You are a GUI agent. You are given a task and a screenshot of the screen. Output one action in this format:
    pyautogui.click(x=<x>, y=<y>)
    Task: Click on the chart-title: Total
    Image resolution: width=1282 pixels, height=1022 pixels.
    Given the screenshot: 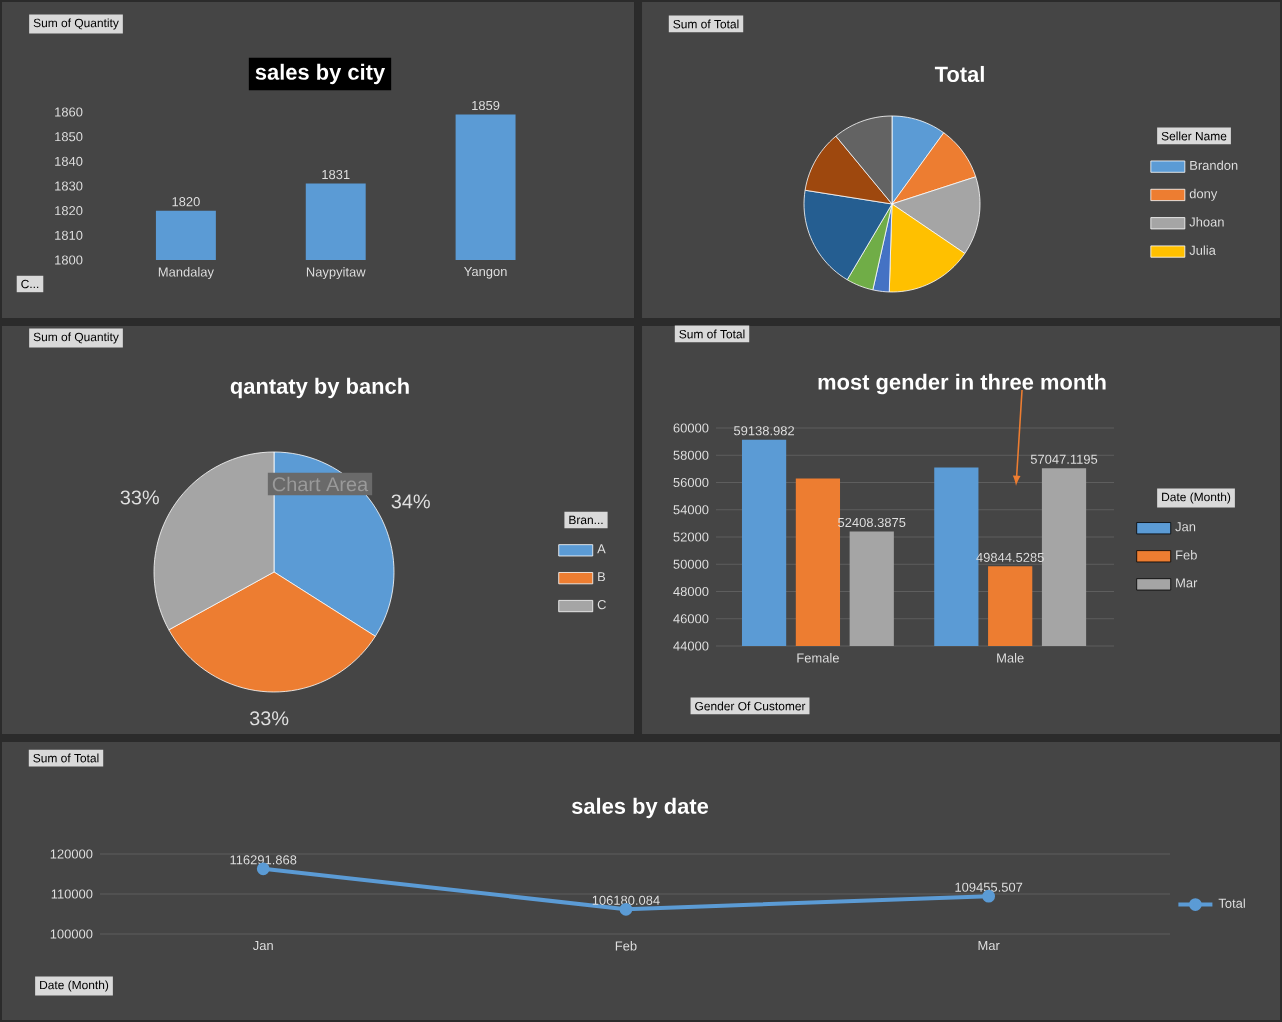 What is the action you would take?
    pyautogui.click(x=959, y=74)
    